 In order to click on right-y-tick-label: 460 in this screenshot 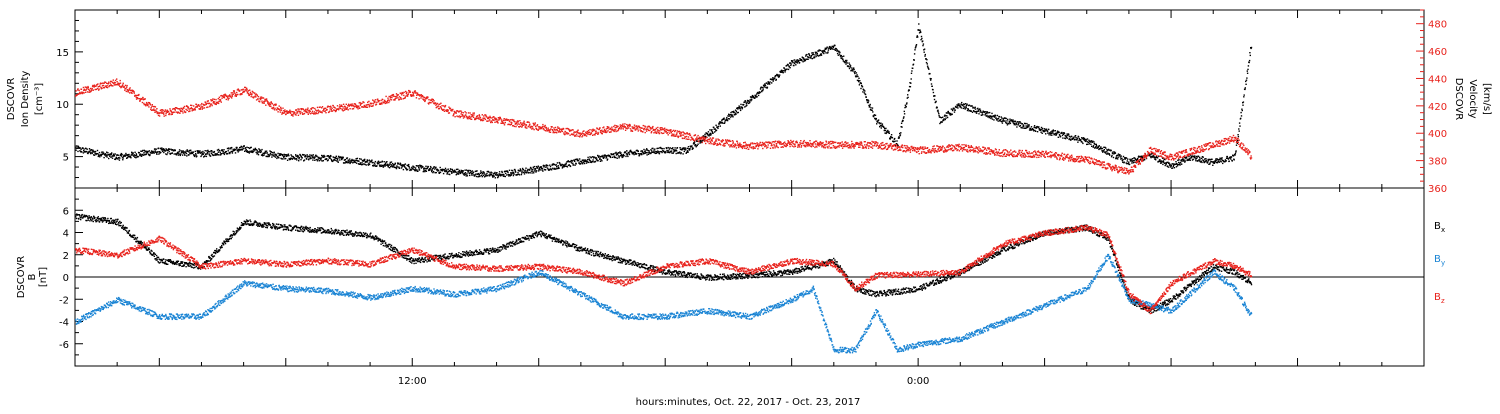, I will do `click(1437, 52)`.